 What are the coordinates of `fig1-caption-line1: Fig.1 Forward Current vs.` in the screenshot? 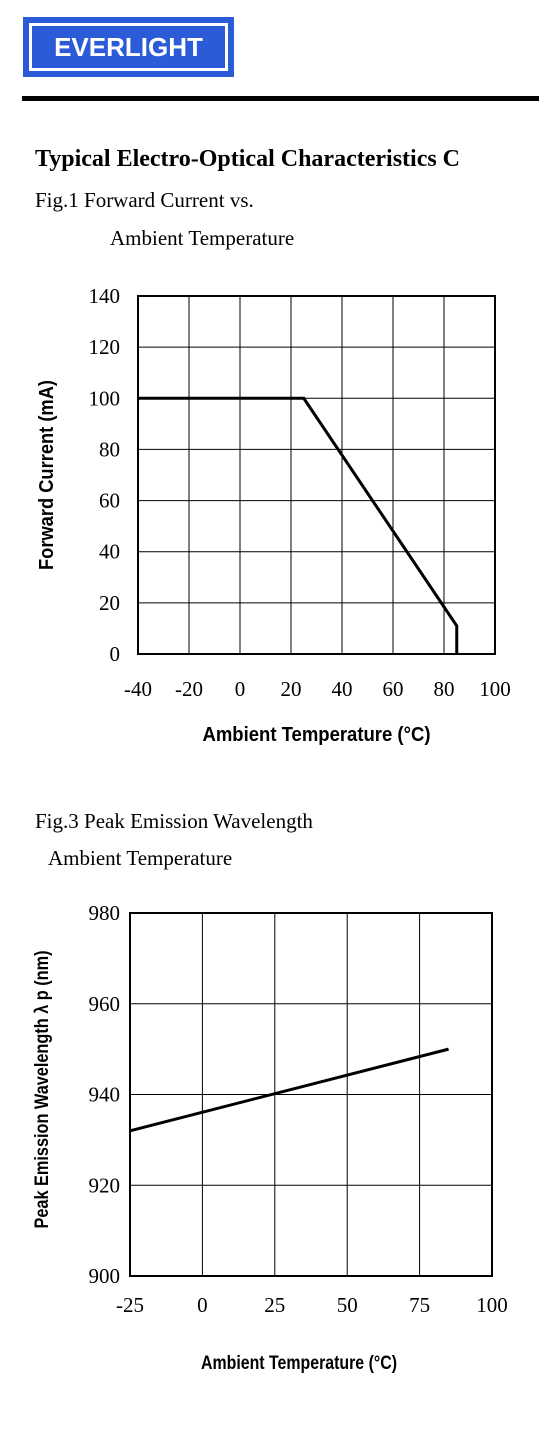 It's located at (144, 200).